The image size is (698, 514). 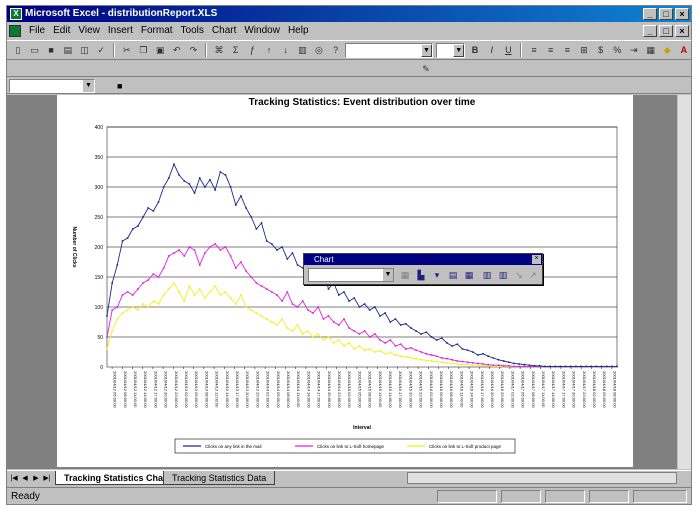 What do you see at coordinates (224, 30) in the screenshot?
I see `menu-chart: Chart` at bounding box center [224, 30].